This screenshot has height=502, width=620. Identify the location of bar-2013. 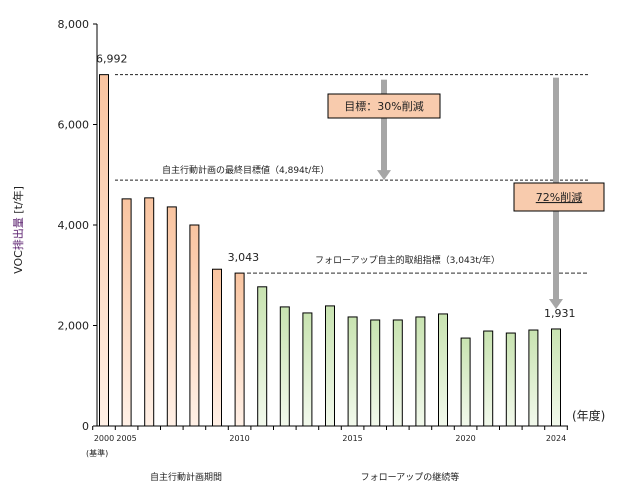
(307, 369).